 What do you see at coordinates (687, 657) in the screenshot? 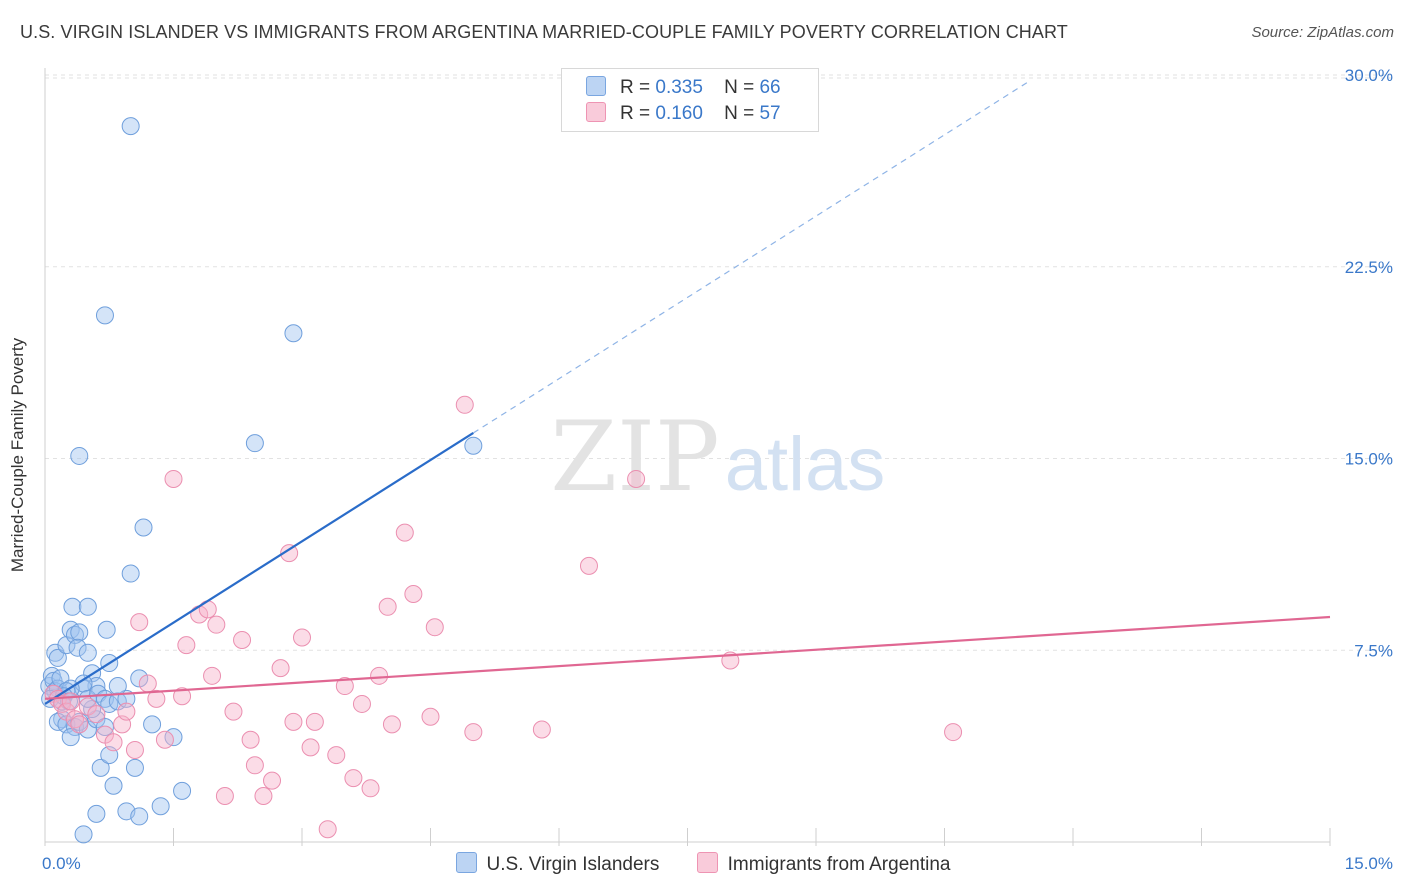
I see `trend-line-argentina` at bounding box center [687, 657].